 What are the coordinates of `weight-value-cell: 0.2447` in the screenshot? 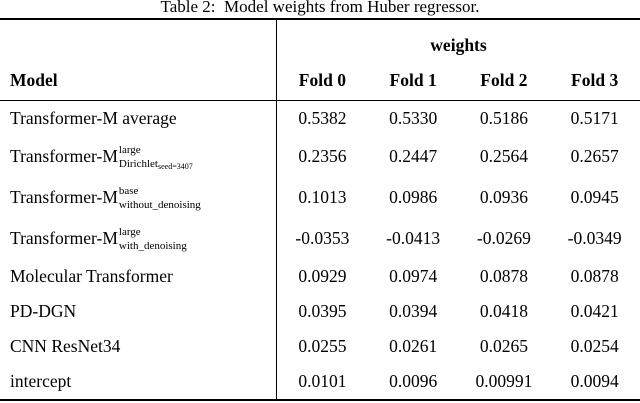 It's located at (413, 156).